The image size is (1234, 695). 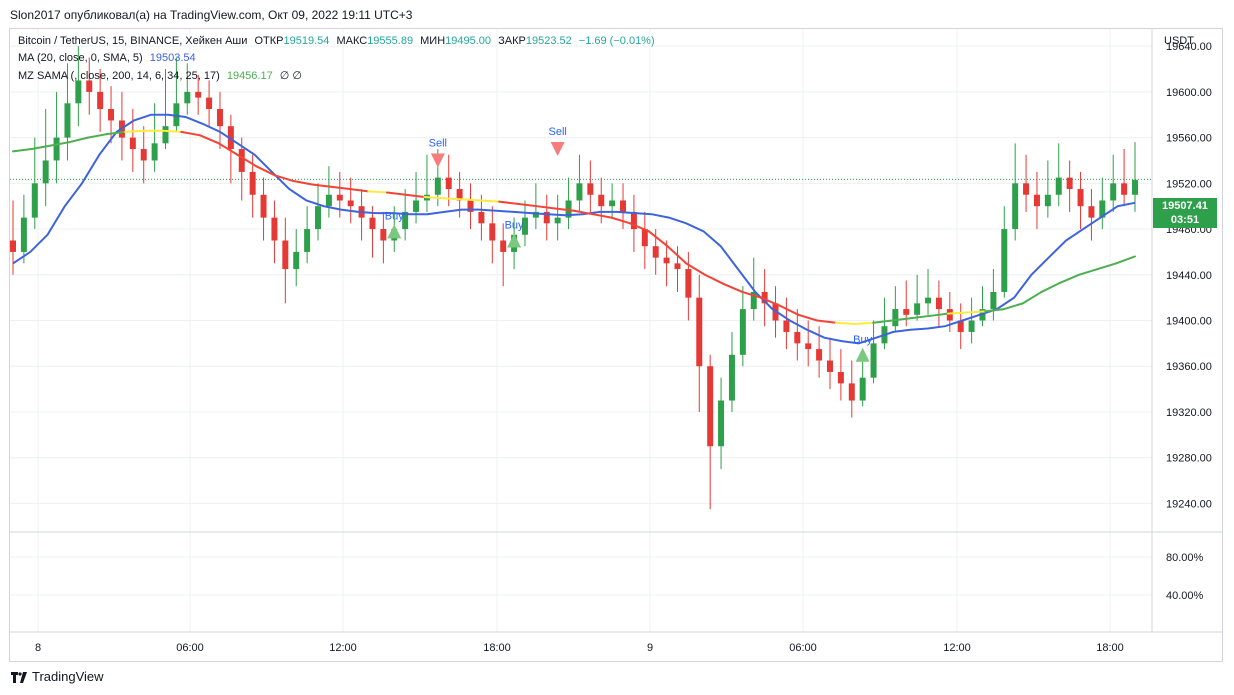 What do you see at coordinates (80, 58) in the screenshot?
I see `legend-ma-label: MA (20, close, 0, SMA, 5)` at bounding box center [80, 58].